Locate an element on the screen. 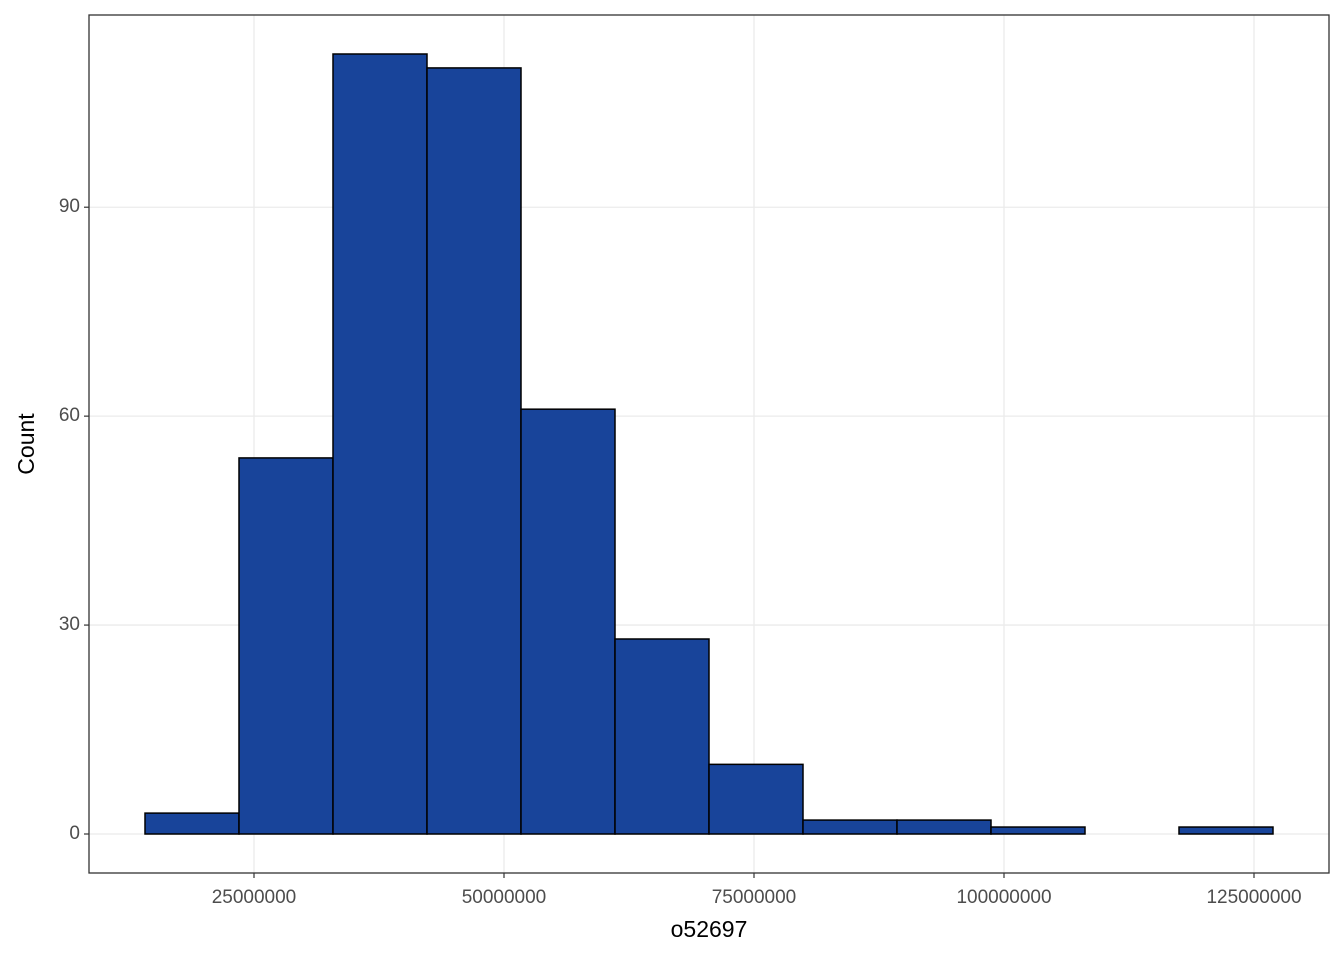 This screenshot has height=965, width=1344. y-axis-title: Count is located at coordinates (26, 444).